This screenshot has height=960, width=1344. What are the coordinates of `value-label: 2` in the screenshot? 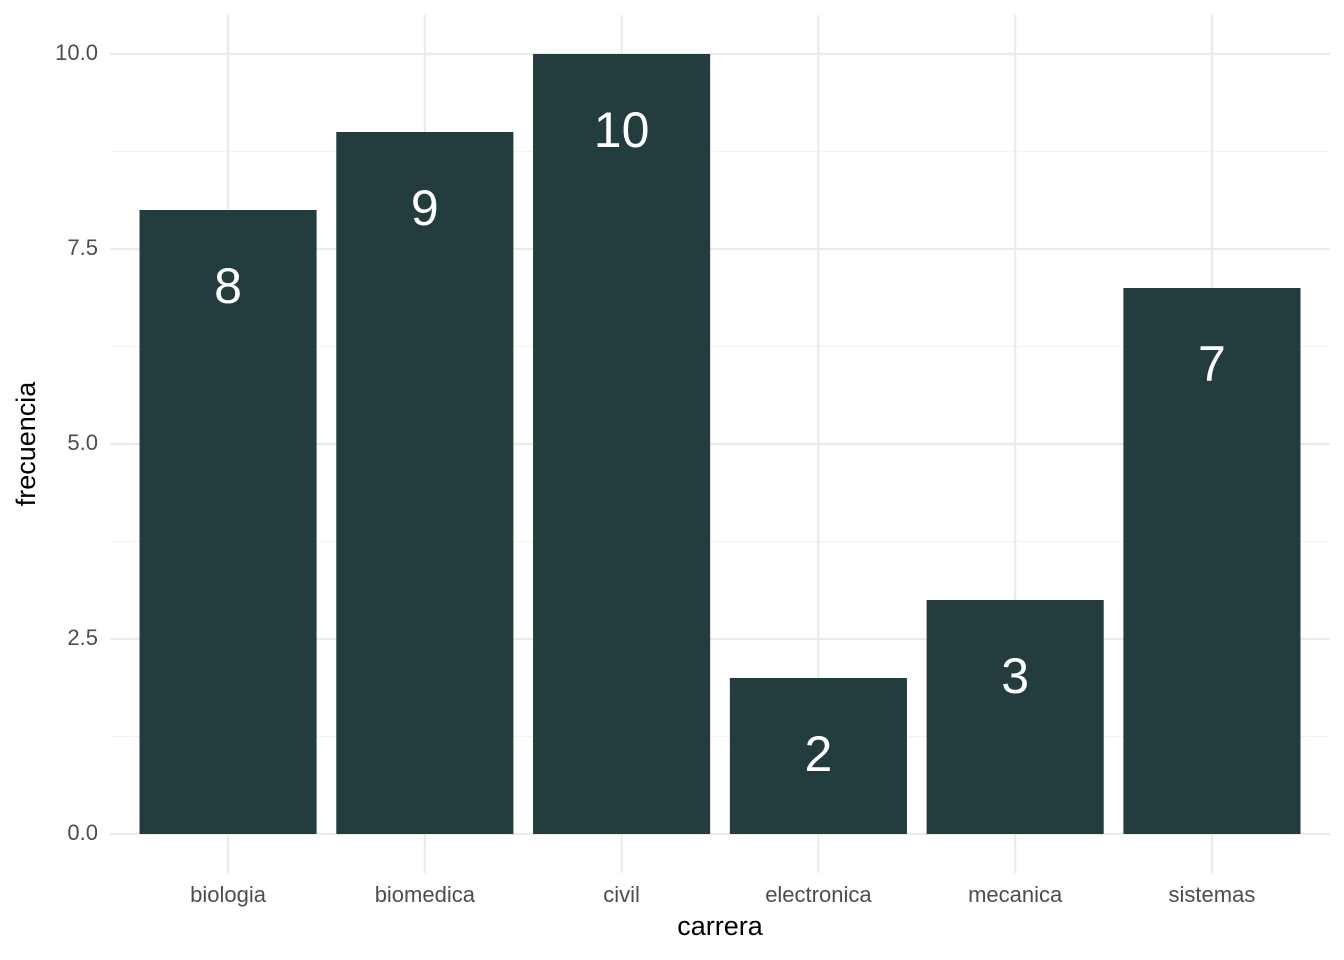 It's located at (818, 754).